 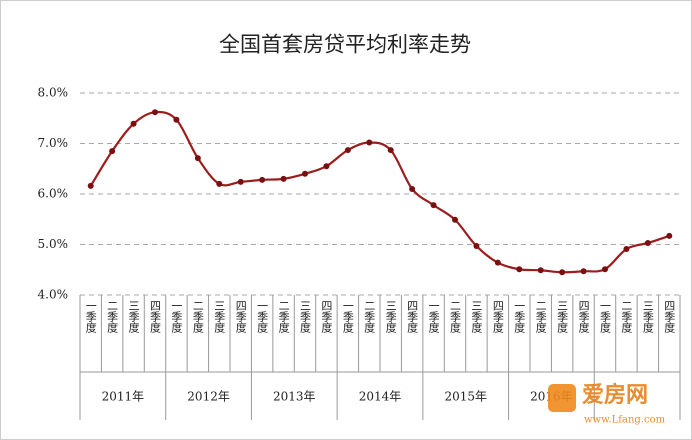 What do you see at coordinates (615, 395) in the screenshot?
I see `watermark-text: 爱房网` at bounding box center [615, 395].